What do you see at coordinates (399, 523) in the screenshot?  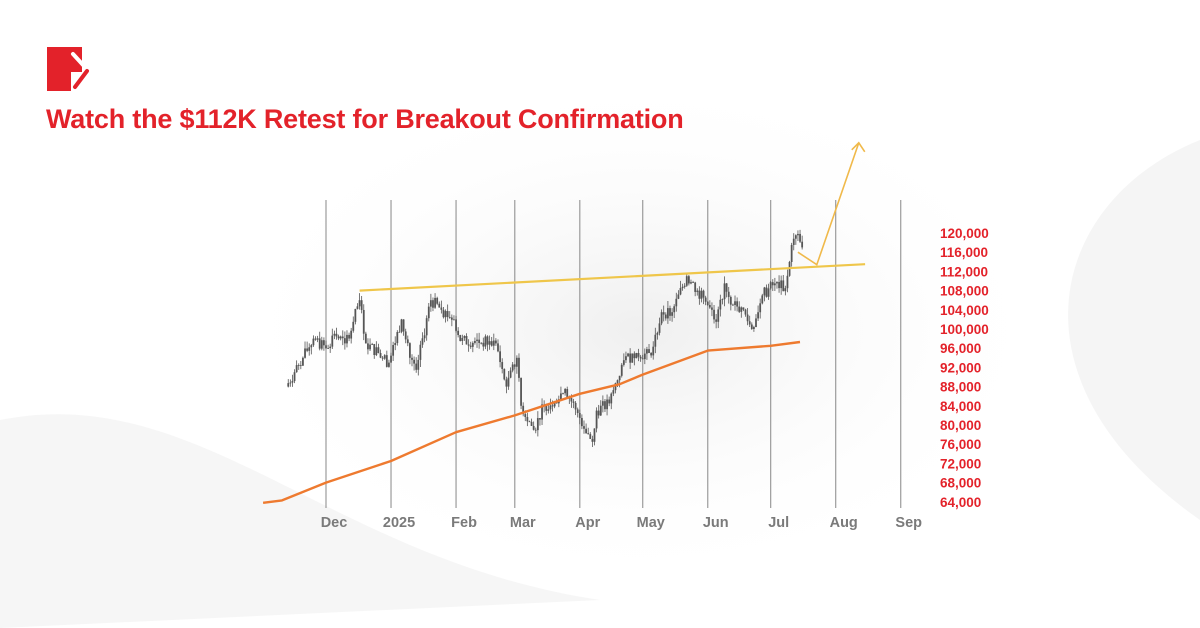 I see `x-tick-label: 2025` at bounding box center [399, 523].